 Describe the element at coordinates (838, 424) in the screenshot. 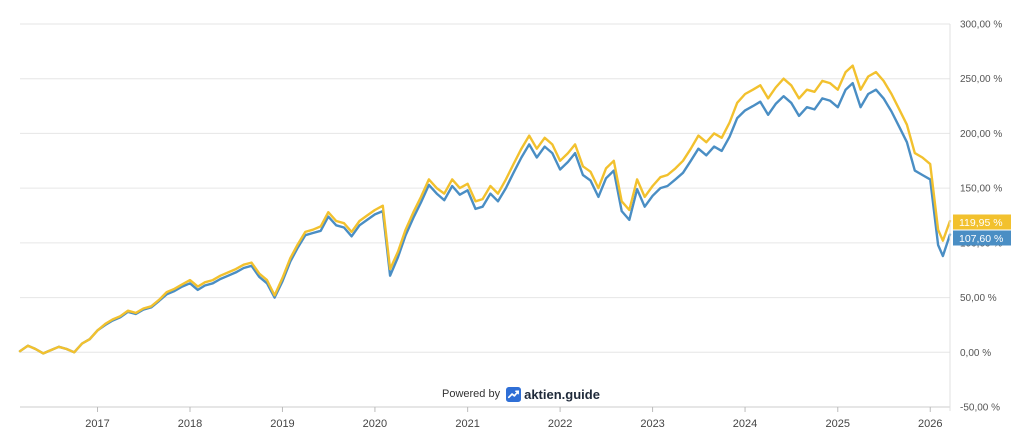

I see `x-tick-label: 2025` at that location.